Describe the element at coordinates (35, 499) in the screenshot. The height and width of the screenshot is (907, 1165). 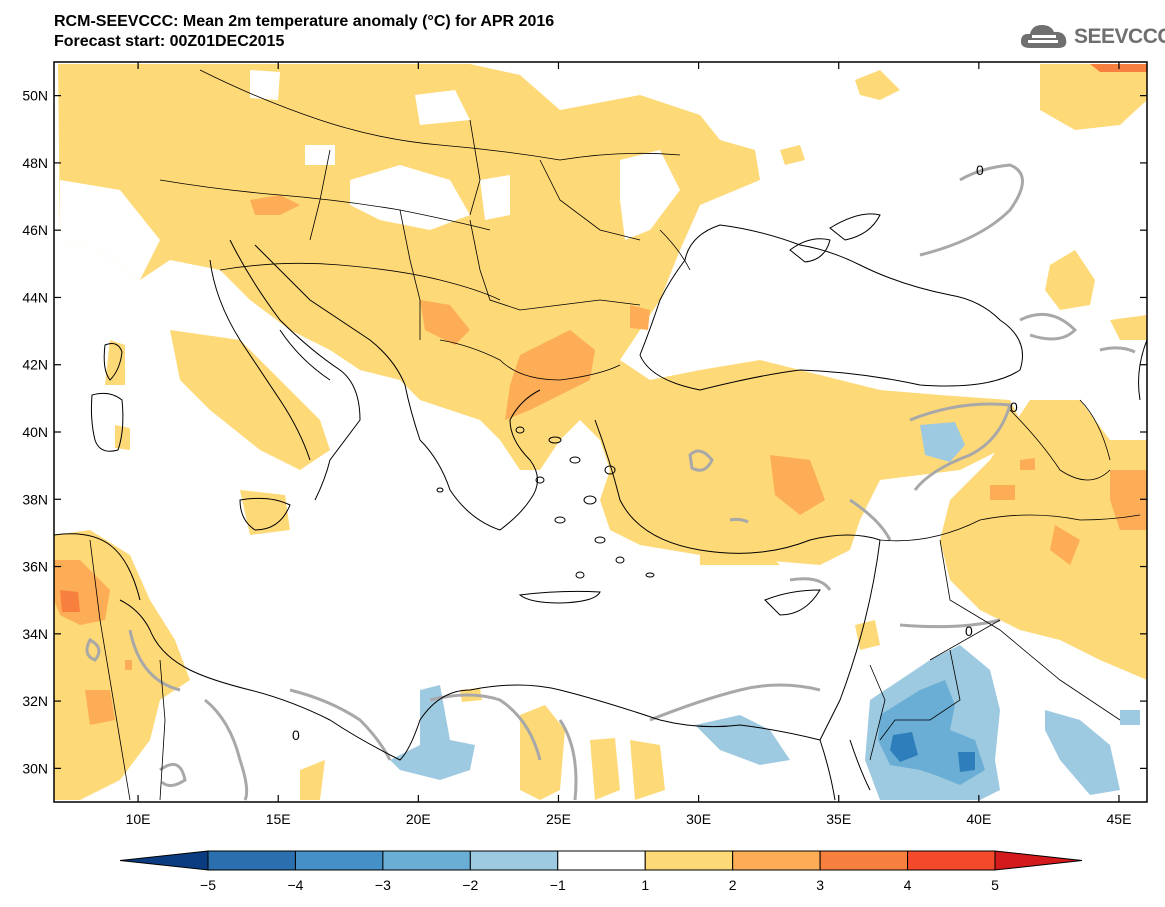
I see `lat-tick-label: 38N` at that location.